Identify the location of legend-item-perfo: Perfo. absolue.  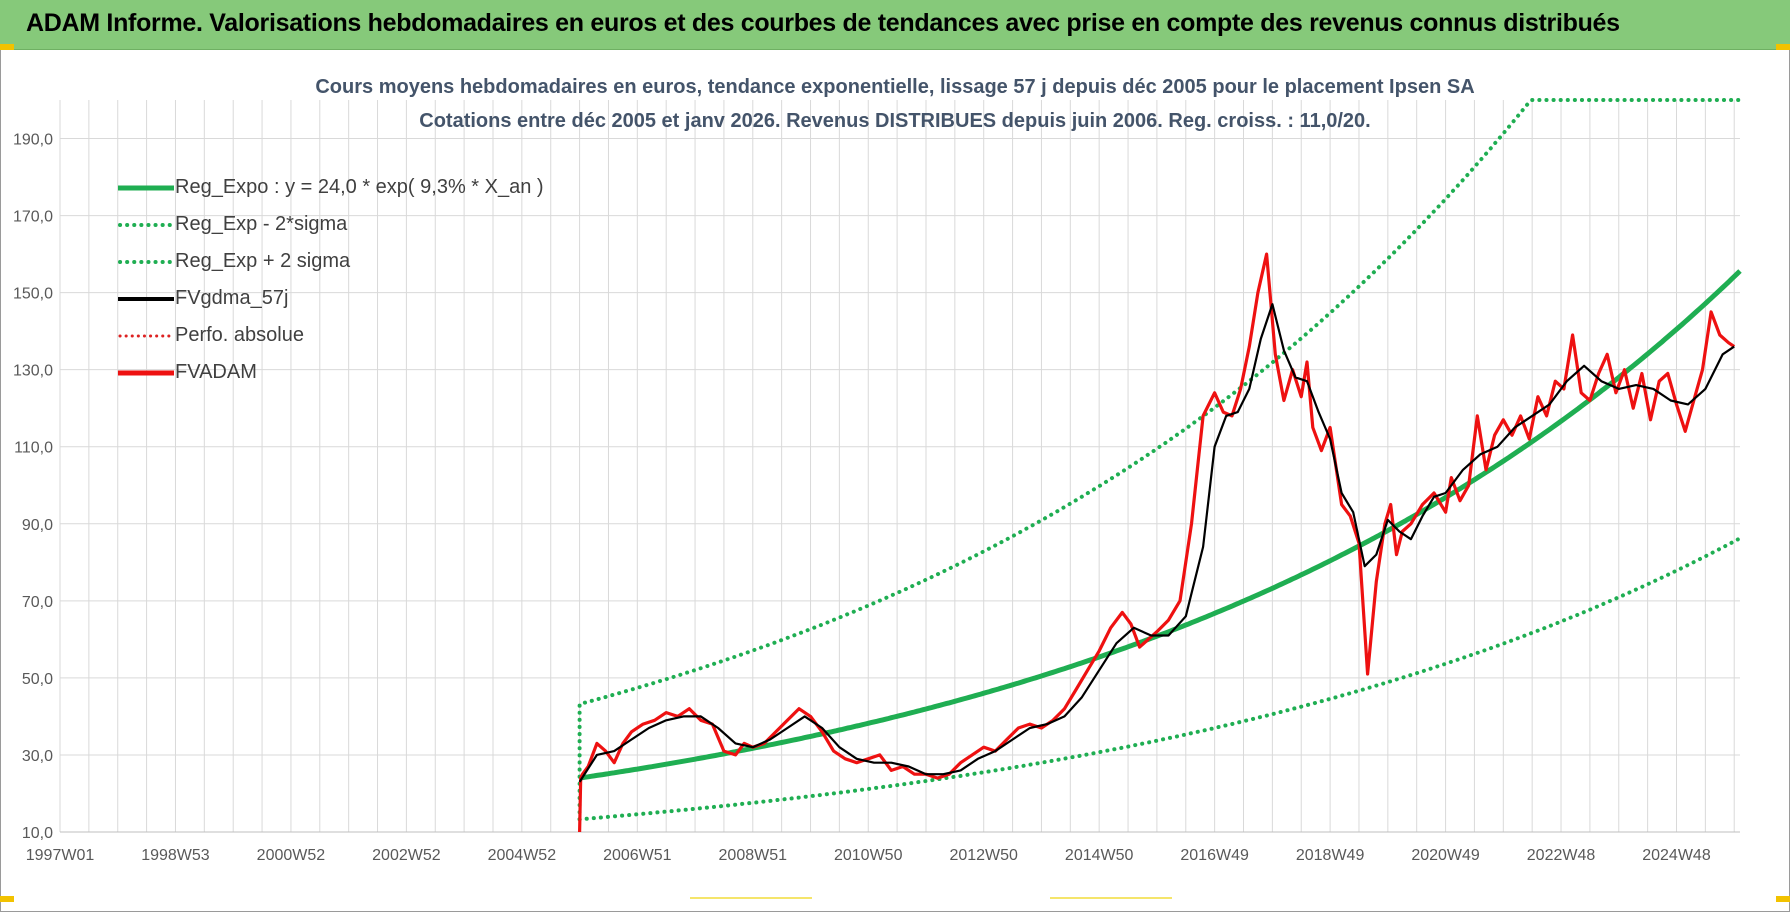
(398, 339).